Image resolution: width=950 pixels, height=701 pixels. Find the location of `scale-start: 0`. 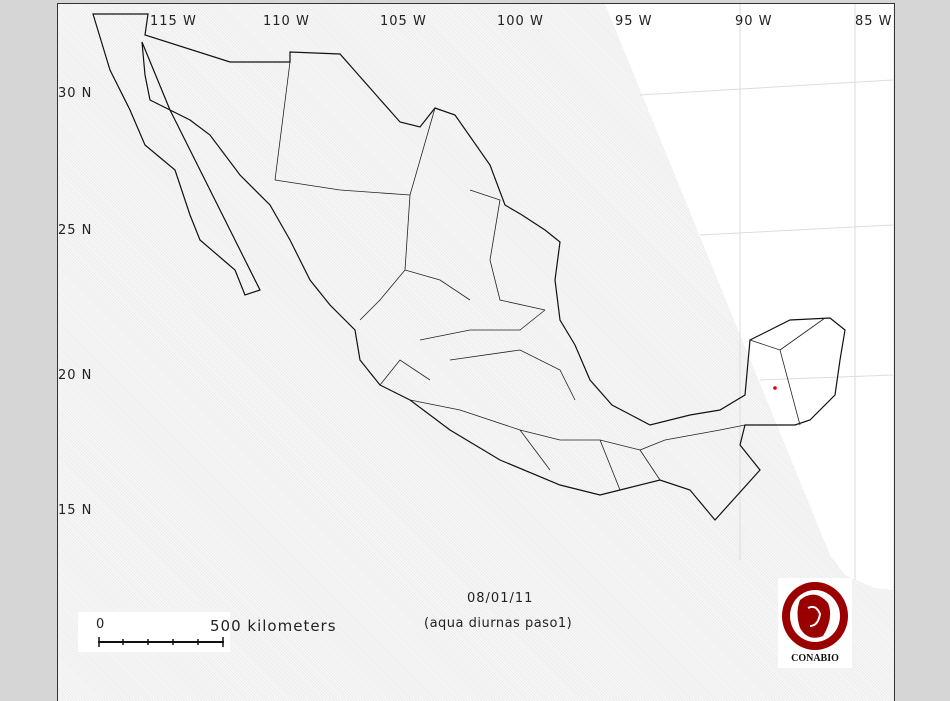

scale-start: 0 is located at coordinates (101, 624).